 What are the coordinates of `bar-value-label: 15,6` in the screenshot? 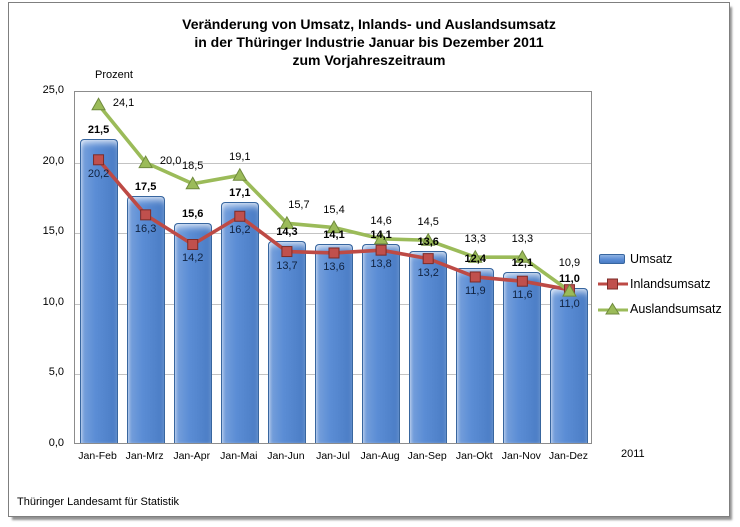 It's located at (193, 213).